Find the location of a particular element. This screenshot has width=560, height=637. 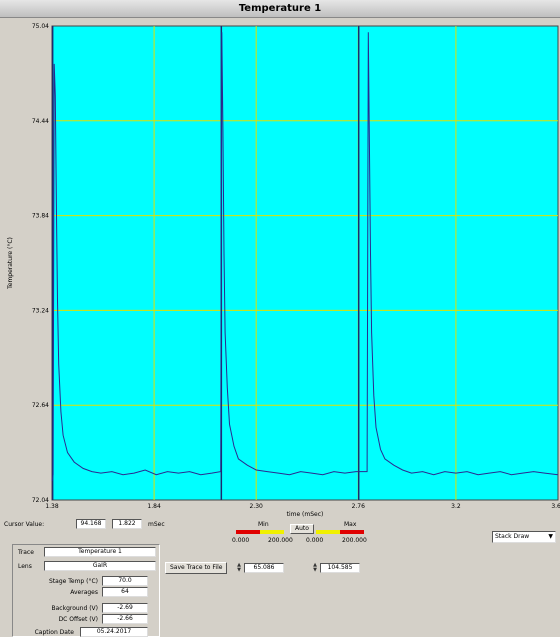

cursor-value-label: Cursor Value: is located at coordinates (24, 524).